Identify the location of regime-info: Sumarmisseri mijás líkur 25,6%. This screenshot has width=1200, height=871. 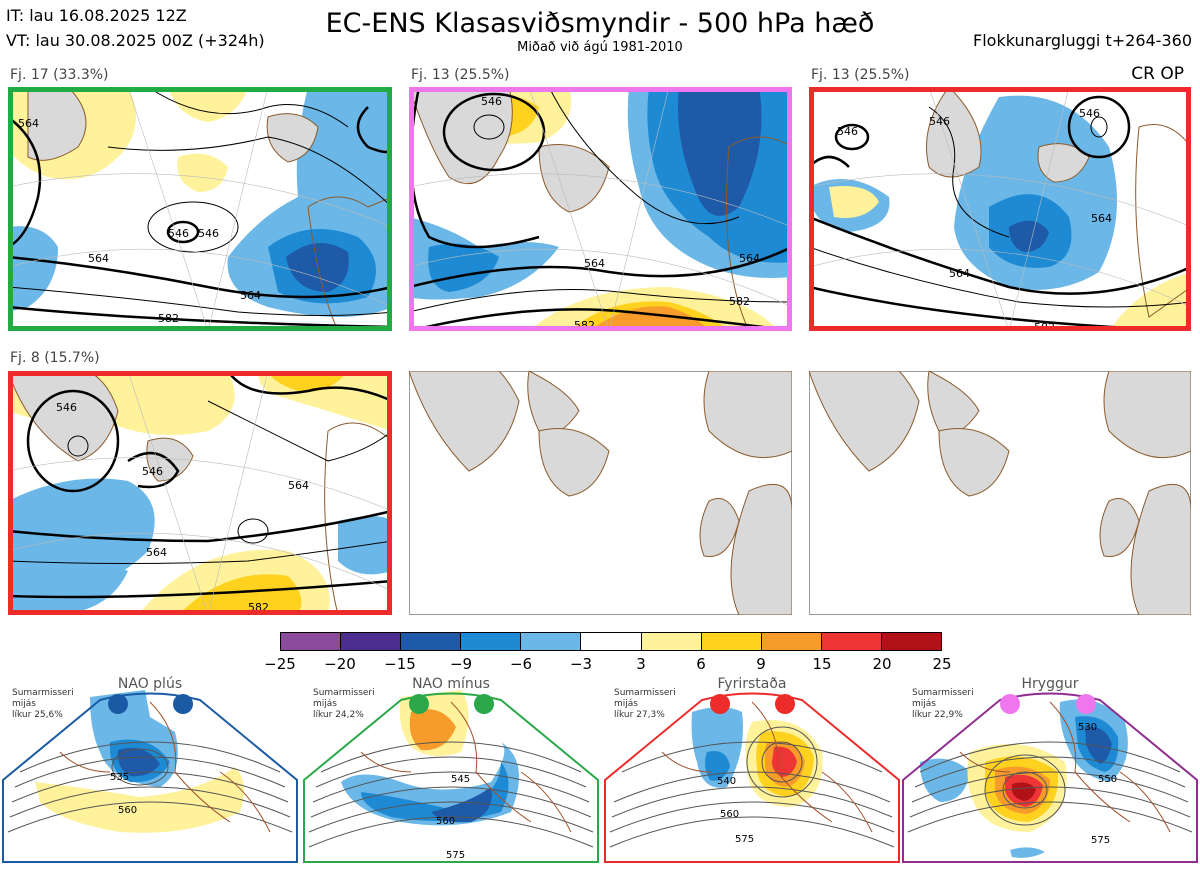
(43, 704).